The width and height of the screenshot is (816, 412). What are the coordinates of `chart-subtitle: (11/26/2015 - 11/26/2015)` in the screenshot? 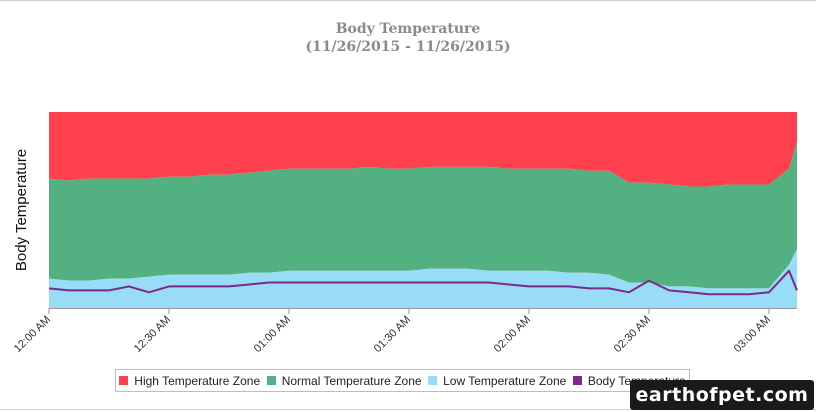 It's located at (408, 47).